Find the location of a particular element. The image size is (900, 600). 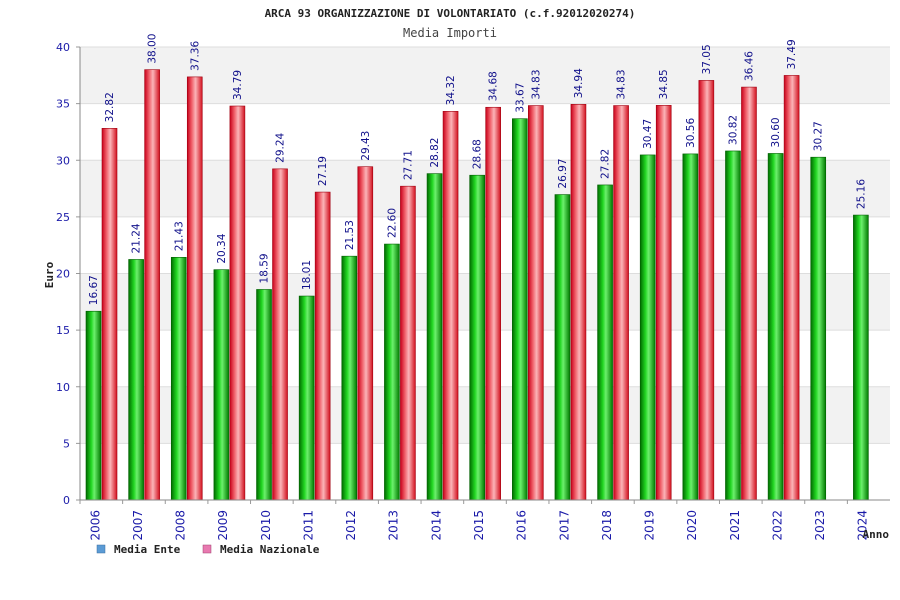

x-tick-label-2018: 2018 is located at coordinates (607, 525).